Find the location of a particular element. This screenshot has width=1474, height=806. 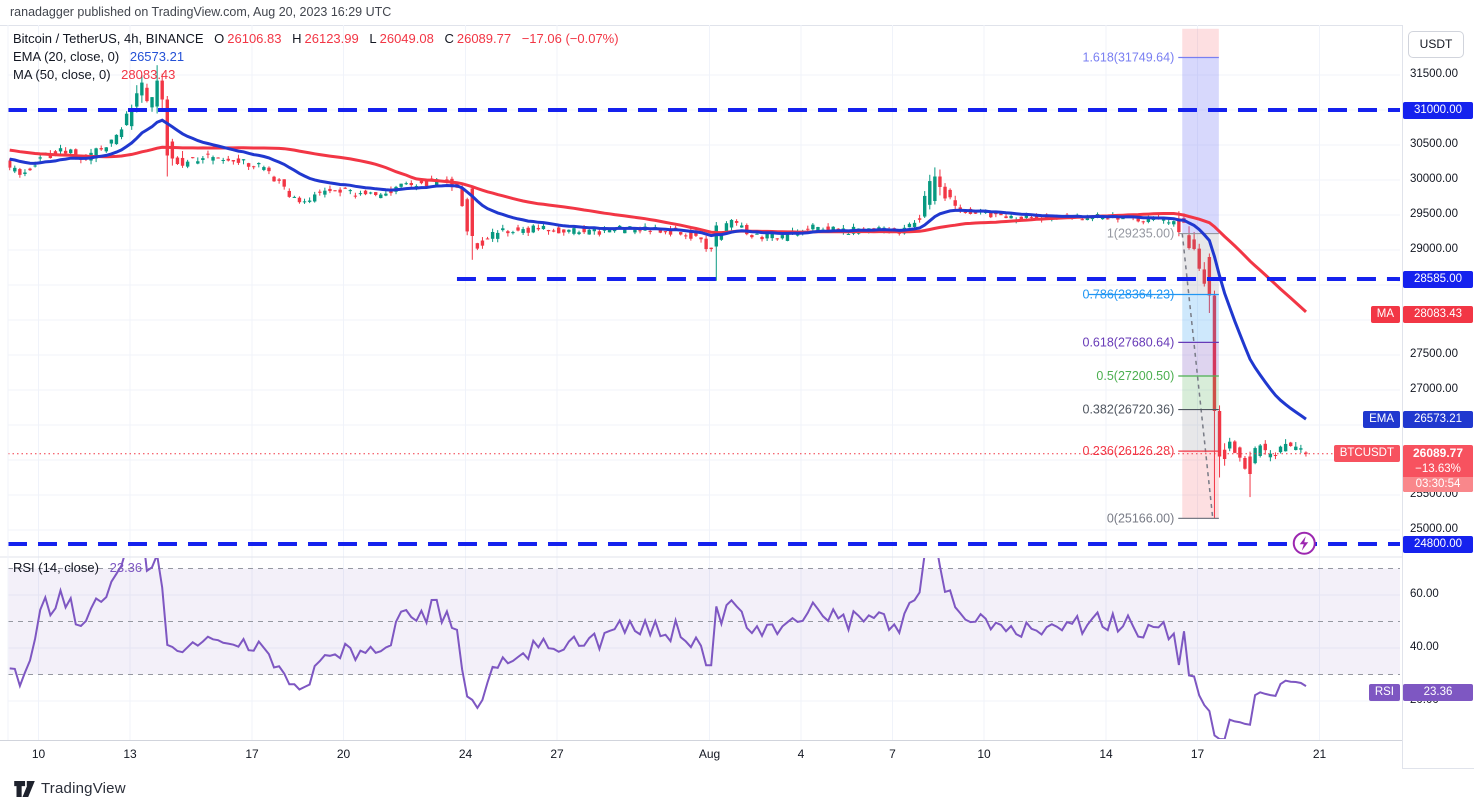

ohlc-o-label: O is located at coordinates (219, 38).